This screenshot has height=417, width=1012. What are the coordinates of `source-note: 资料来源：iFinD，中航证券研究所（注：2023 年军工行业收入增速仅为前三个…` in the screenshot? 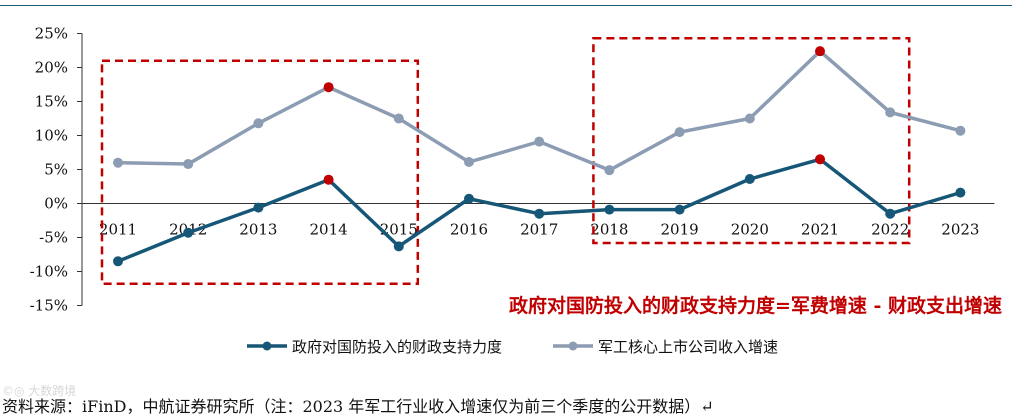 It's located at (358, 406).